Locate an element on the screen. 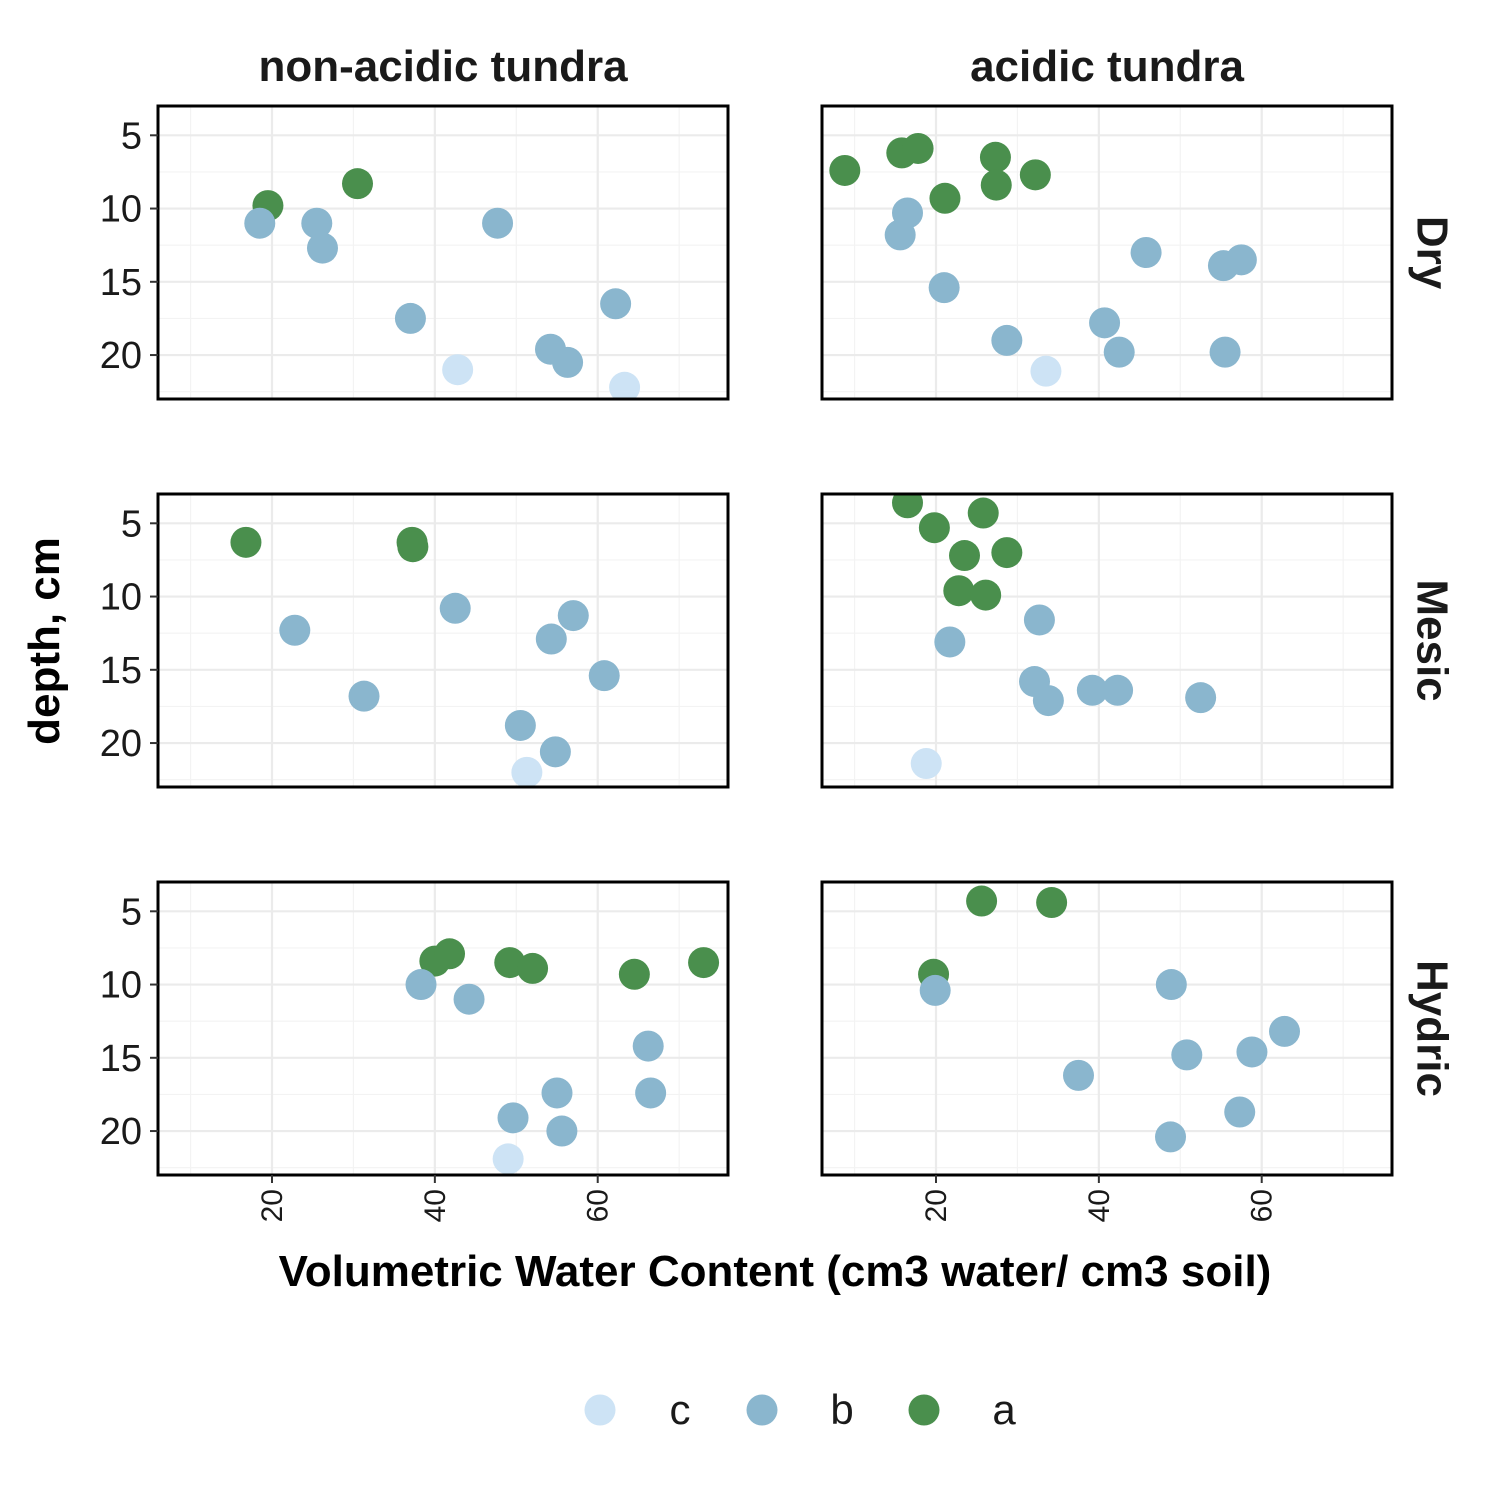  column-strip-acidic-tundra: acidic tundra is located at coordinates (1107, 66).